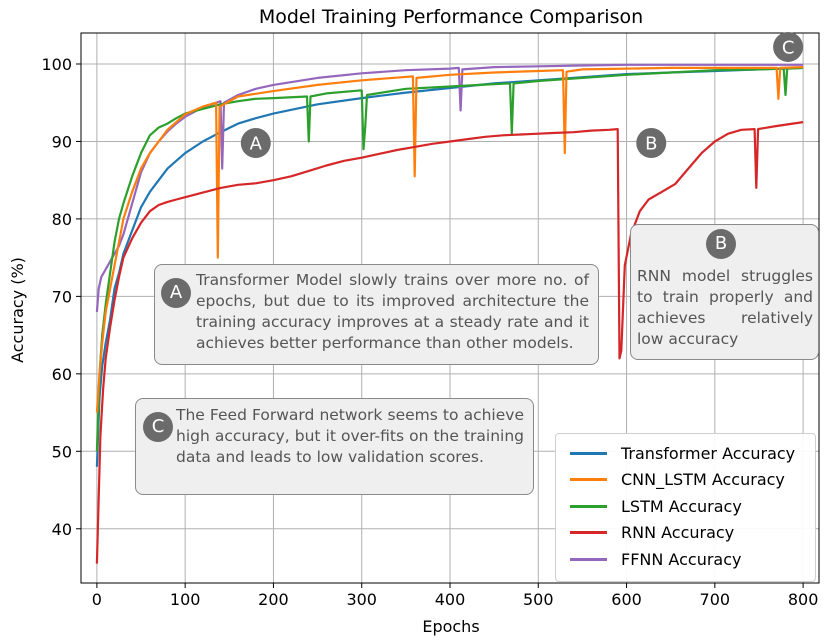 The height and width of the screenshot is (637, 831). I want to click on x-tick-label: 600, so click(626, 599).